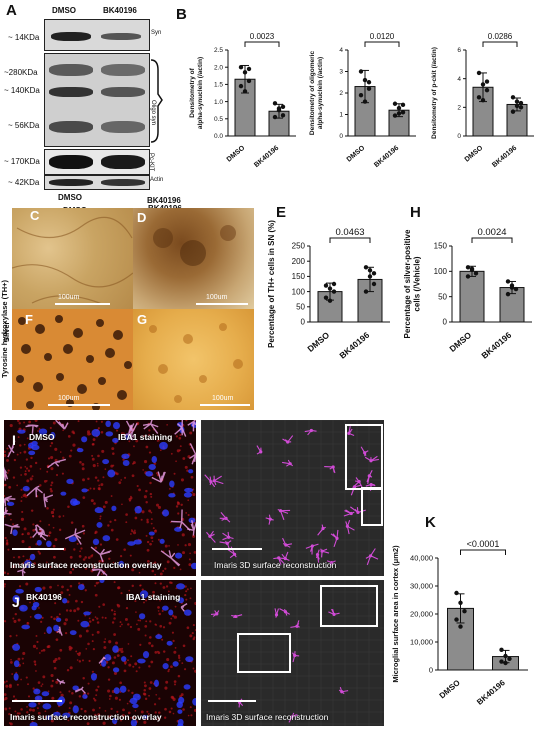 The image size is (550, 737). What do you see at coordinates (97, 35) in the screenshot?
I see `blot-syn` at bounding box center [97, 35].